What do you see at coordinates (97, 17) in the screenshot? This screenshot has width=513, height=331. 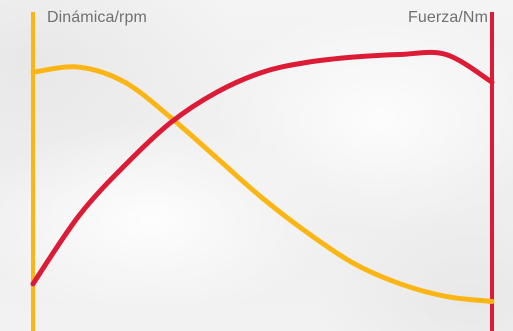 I see `left-axis-label: Dinámica/rpm` at bounding box center [97, 17].